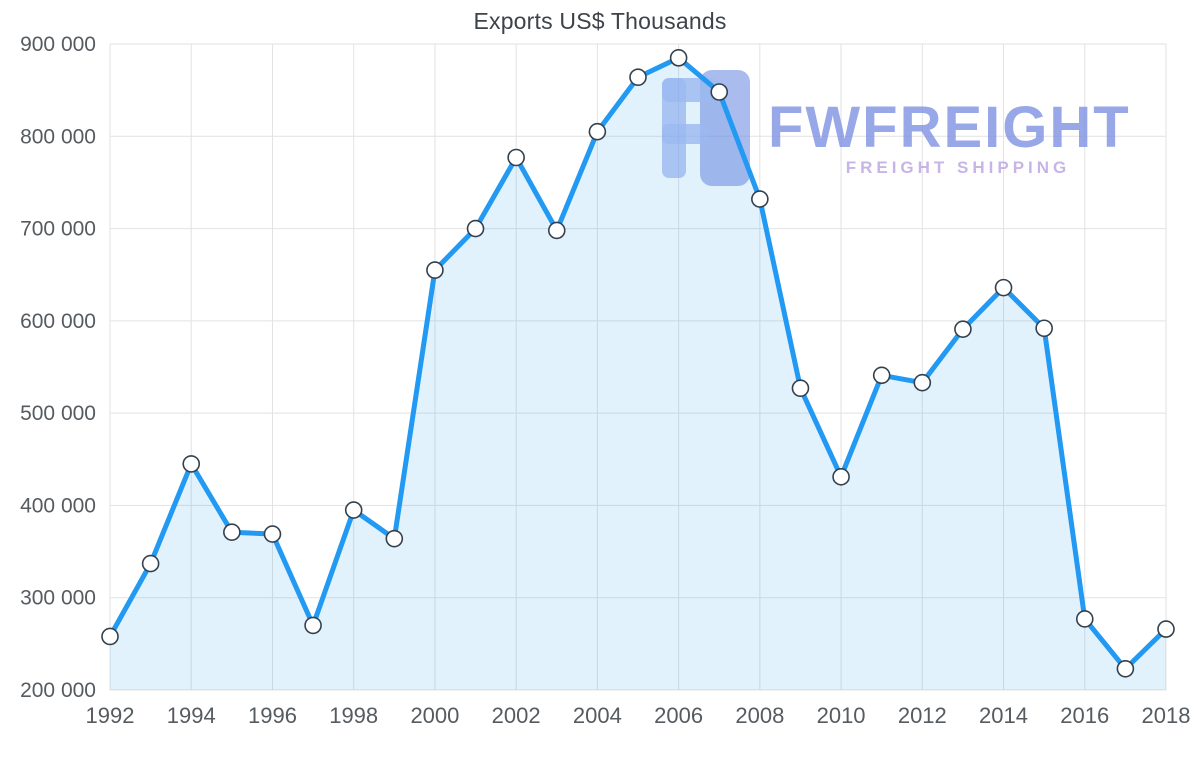 The height and width of the screenshot is (763, 1200). What do you see at coordinates (922, 715) in the screenshot?
I see `x-axis-tick-label: 2012` at bounding box center [922, 715].